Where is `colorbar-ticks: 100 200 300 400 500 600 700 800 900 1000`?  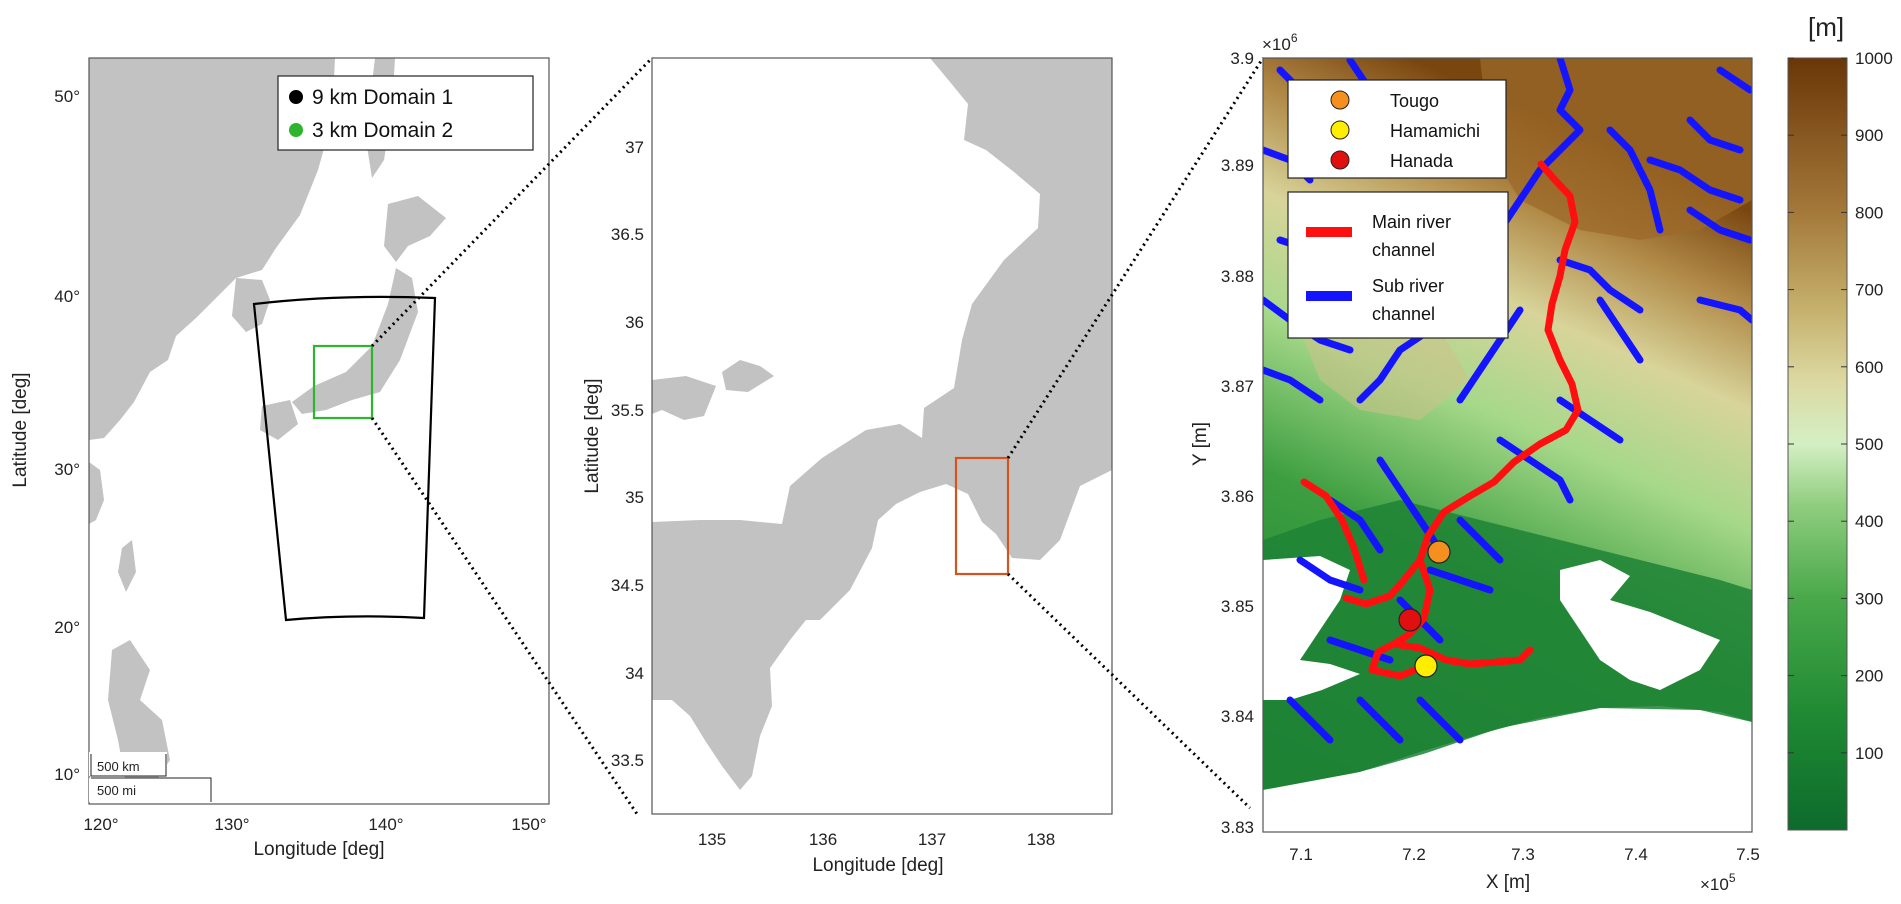 colorbar-ticks: 100 200 300 400 500 600 700 800 900 1000 is located at coordinates (1840, 406).